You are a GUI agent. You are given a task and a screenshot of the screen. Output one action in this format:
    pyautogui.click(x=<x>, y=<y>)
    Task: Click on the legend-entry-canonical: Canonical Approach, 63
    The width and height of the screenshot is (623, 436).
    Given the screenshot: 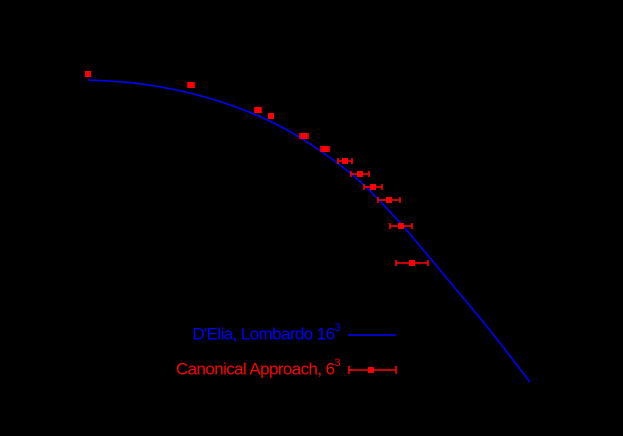 What is the action you would take?
    pyautogui.click(x=258, y=368)
    